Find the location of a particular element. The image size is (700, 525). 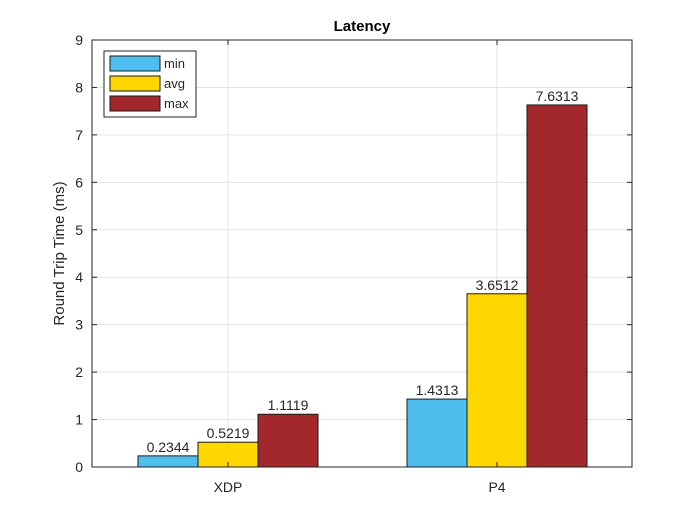

y-tick-label: 2 is located at coordinates (79, 372).